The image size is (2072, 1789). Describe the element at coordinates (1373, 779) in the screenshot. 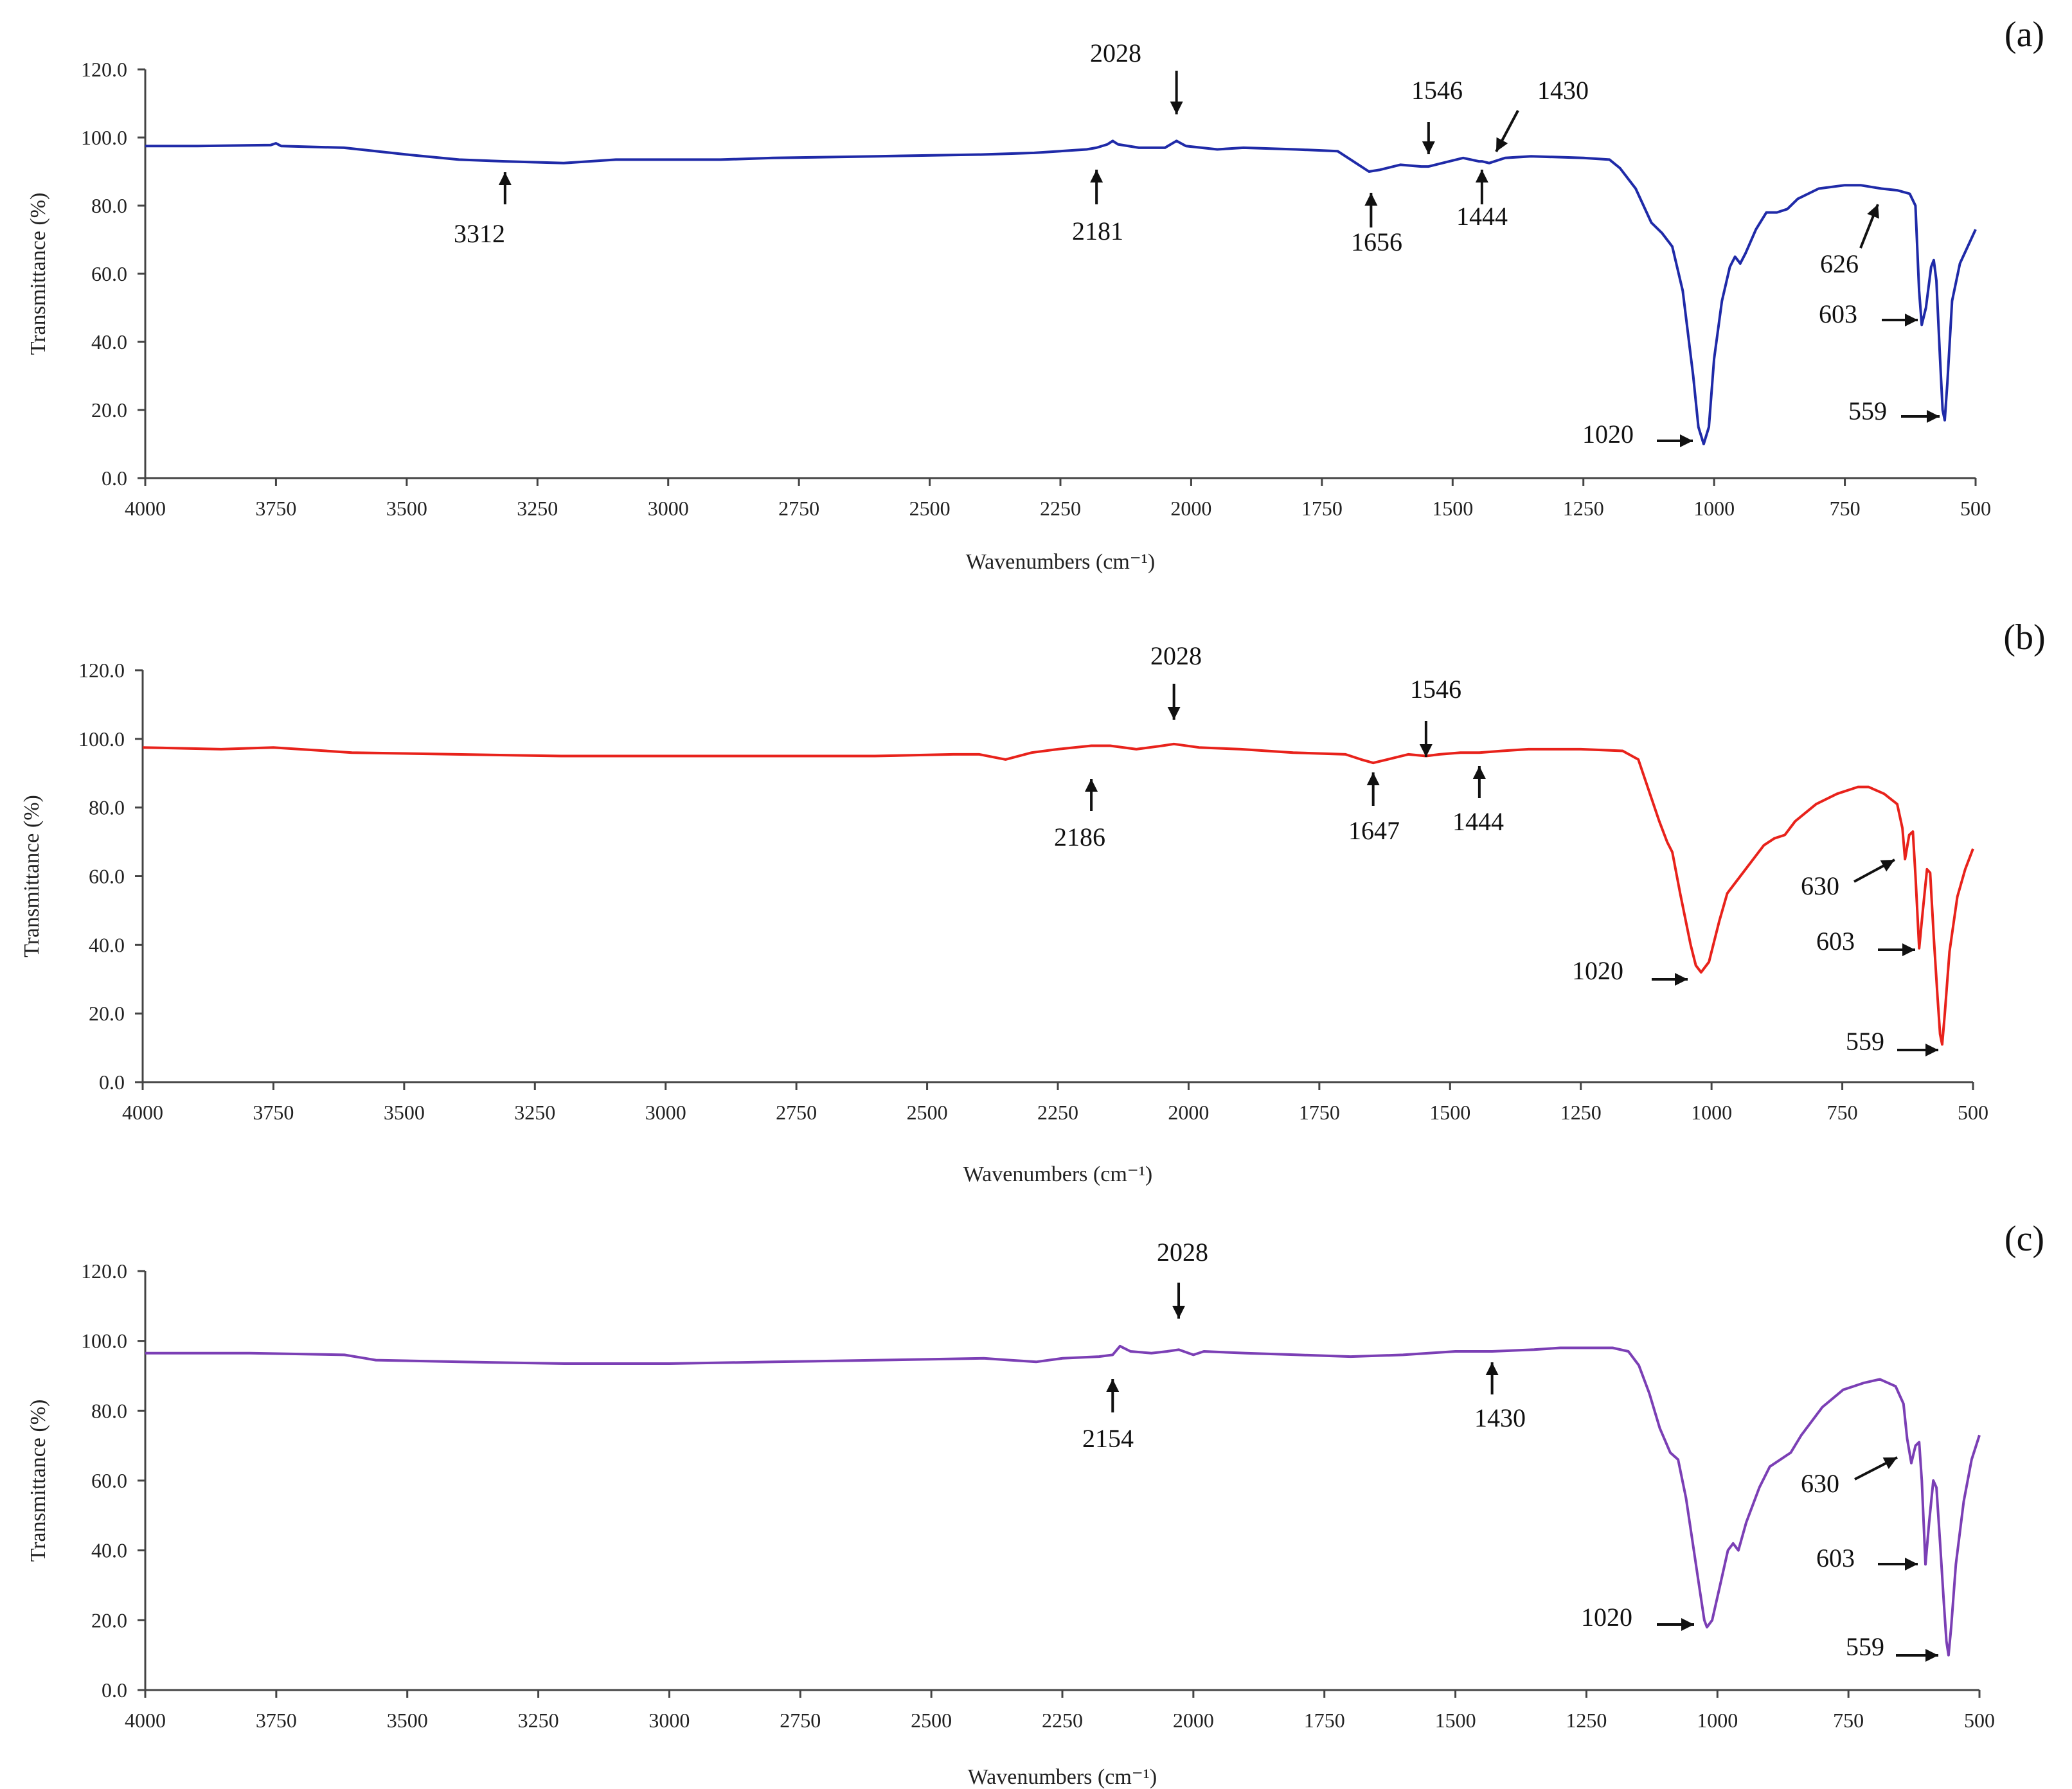

I see `peak-arrow-1647-head` at that location.